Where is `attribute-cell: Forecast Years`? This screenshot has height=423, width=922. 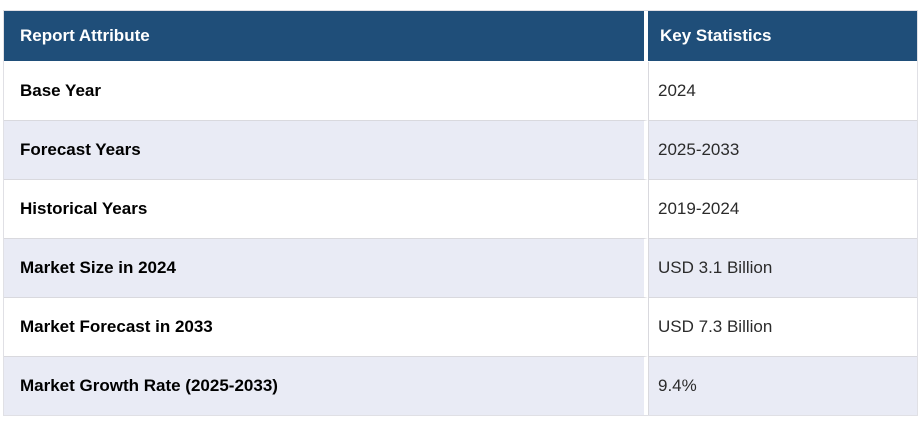 attribute-cell: Forecast Years is located at coordinates (326, 150).